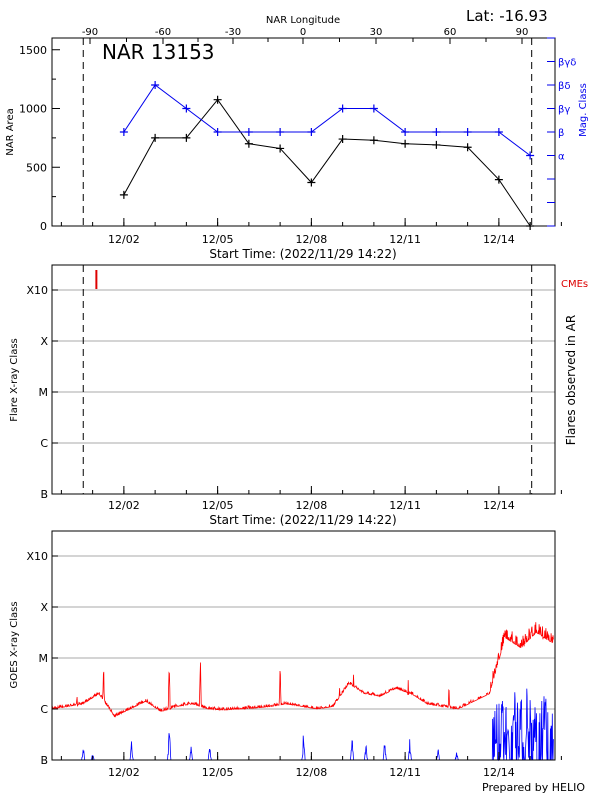 The image size is (600, 800). Describe the element at coordinates (522, 32) in the screenshot. I see `top-tick-label: 90` at that location.